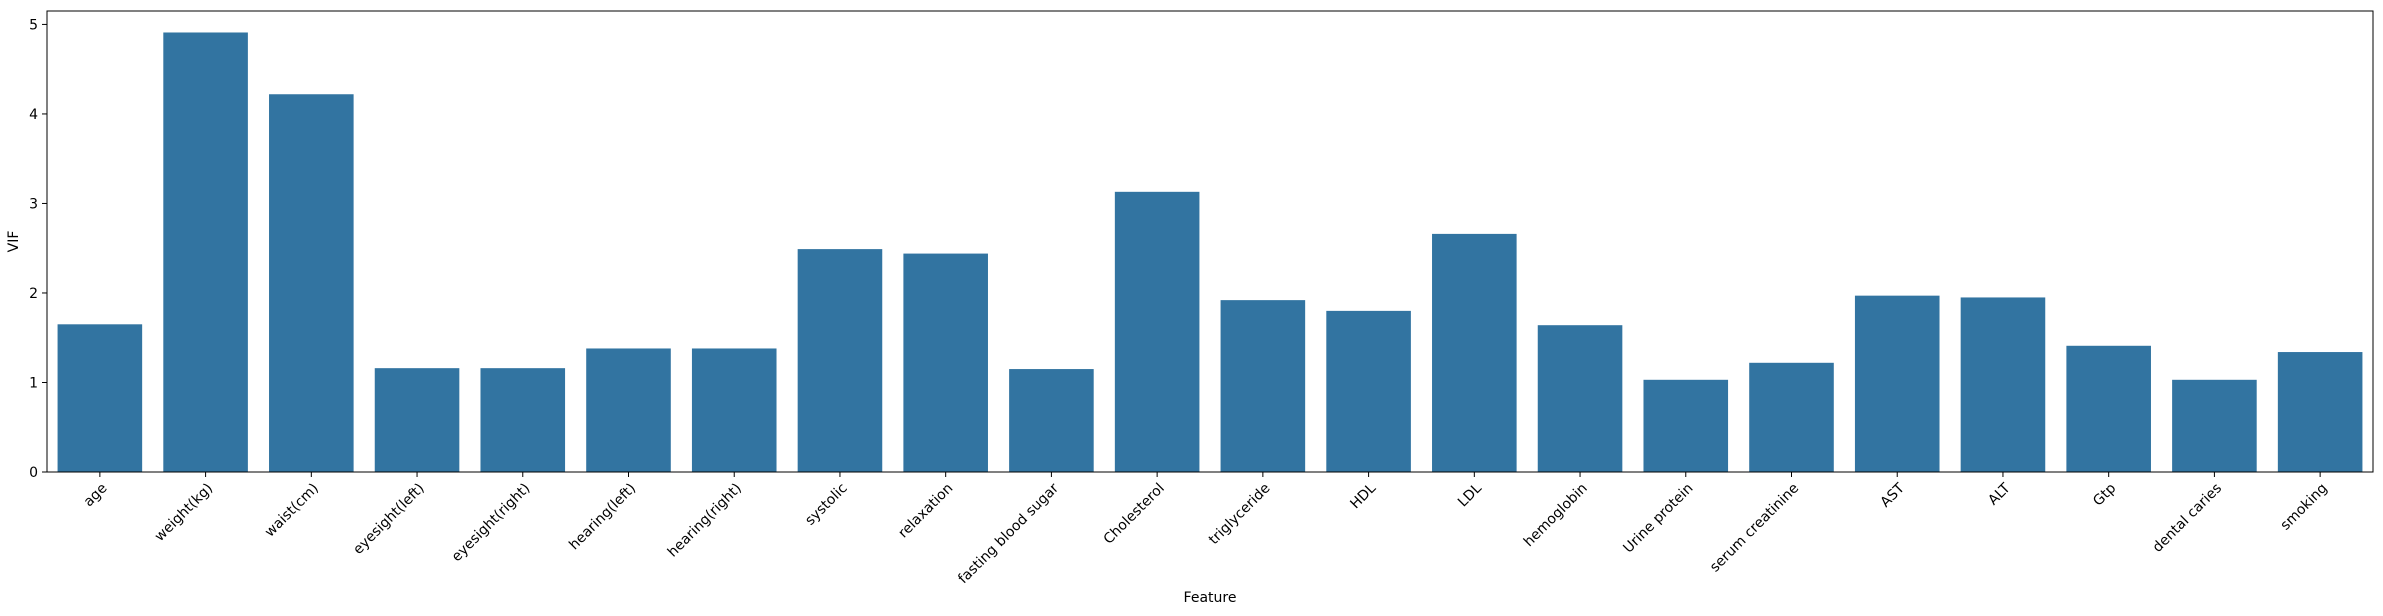 This screenshot has height=616, width=2383. What do you see at coordinates (1474, 352) in the screenshot?
I see `bar-LDL` at bounding box center [1474, 352].